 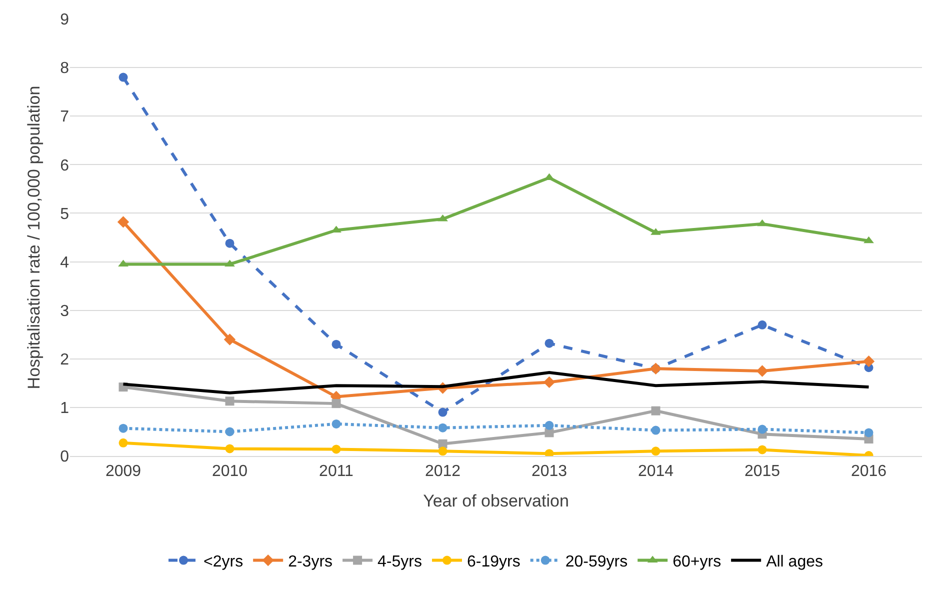 What do you see at coordinates (596, 562) in the screenshot?
I see `legend-label: 20-59yrs` at bounding box center [596, 562].